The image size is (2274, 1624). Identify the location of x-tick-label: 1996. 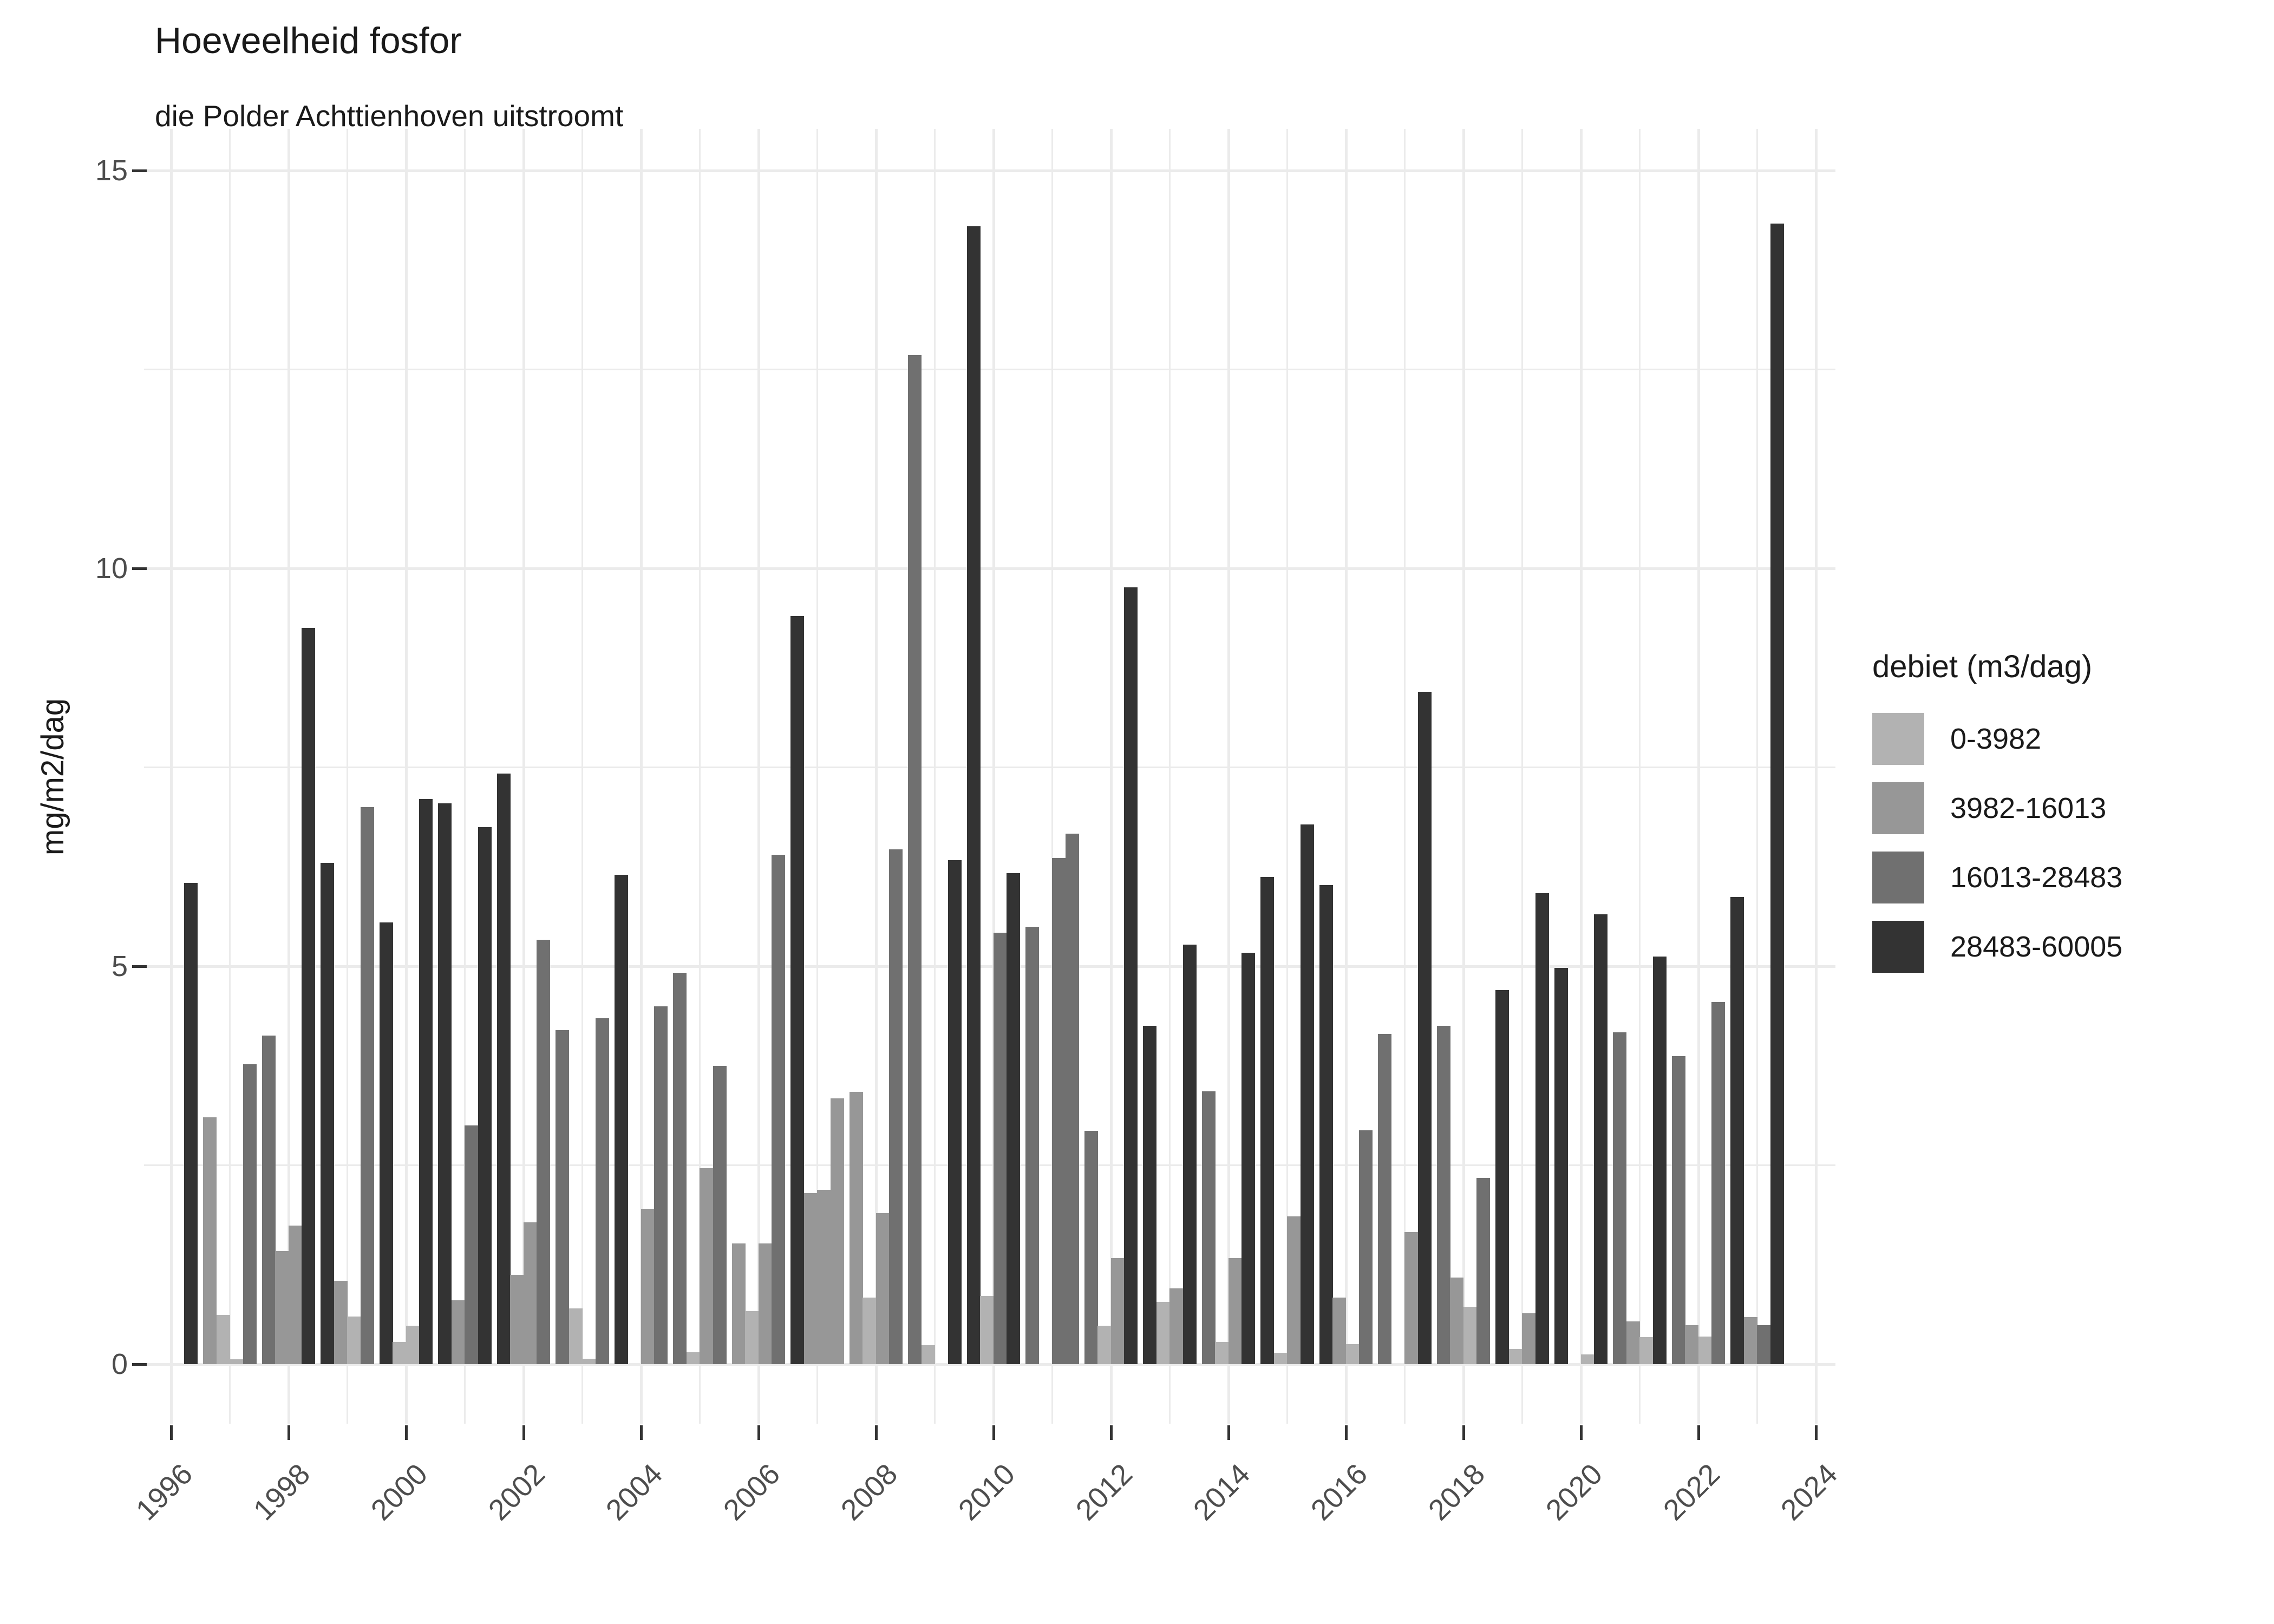
(164, 1492).